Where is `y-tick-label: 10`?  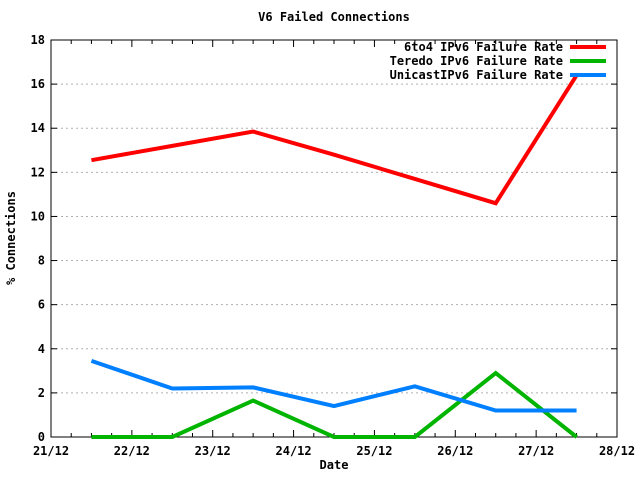
y-tick-label: 10 is located at coordinates (38, 216).